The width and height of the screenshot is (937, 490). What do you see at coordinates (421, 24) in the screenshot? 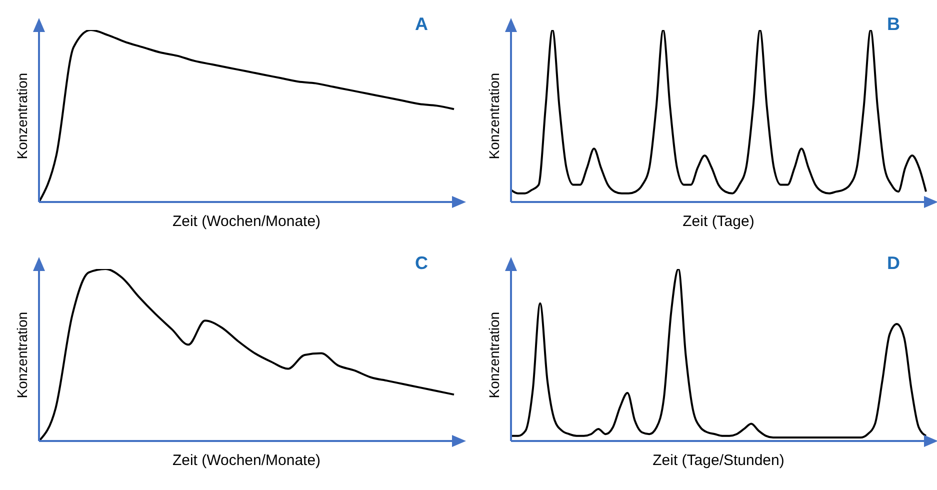
I see `chart-title: A` at bounding box center [421, 24].